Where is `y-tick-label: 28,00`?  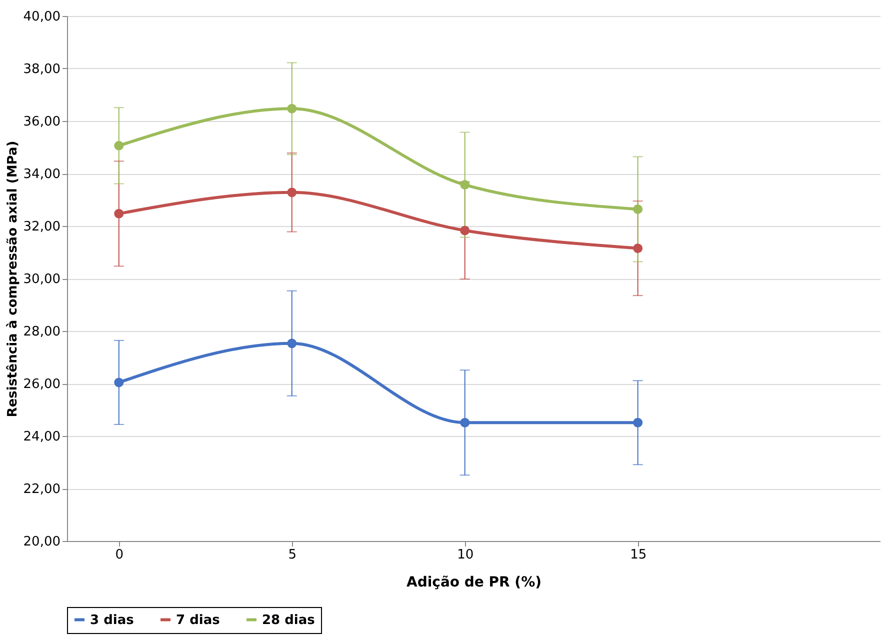
y-tick-label: 28,00 is located at coordinates (41, 332).